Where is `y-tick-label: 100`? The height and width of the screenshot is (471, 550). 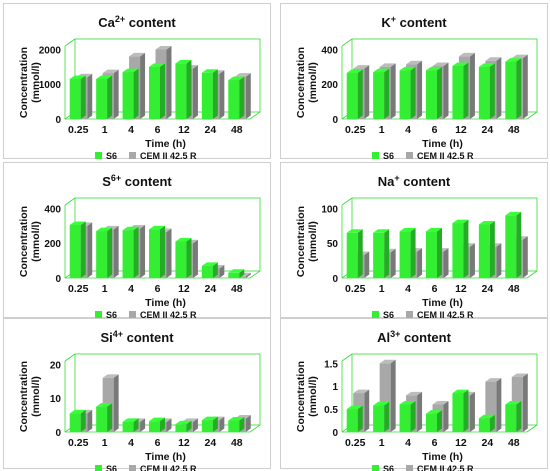 y-tick-label: 100 is located at coordinates (329, 209).